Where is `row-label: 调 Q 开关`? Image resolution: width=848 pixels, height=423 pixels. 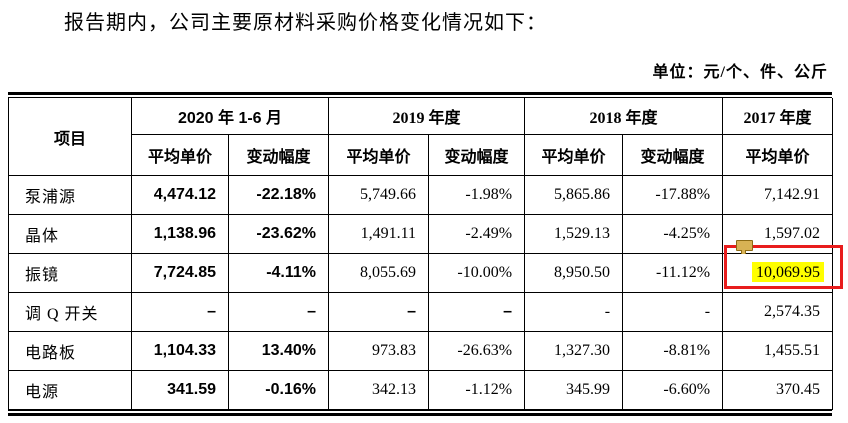
row-label: 调 Q 开关 is located at coordinates (70, 312).